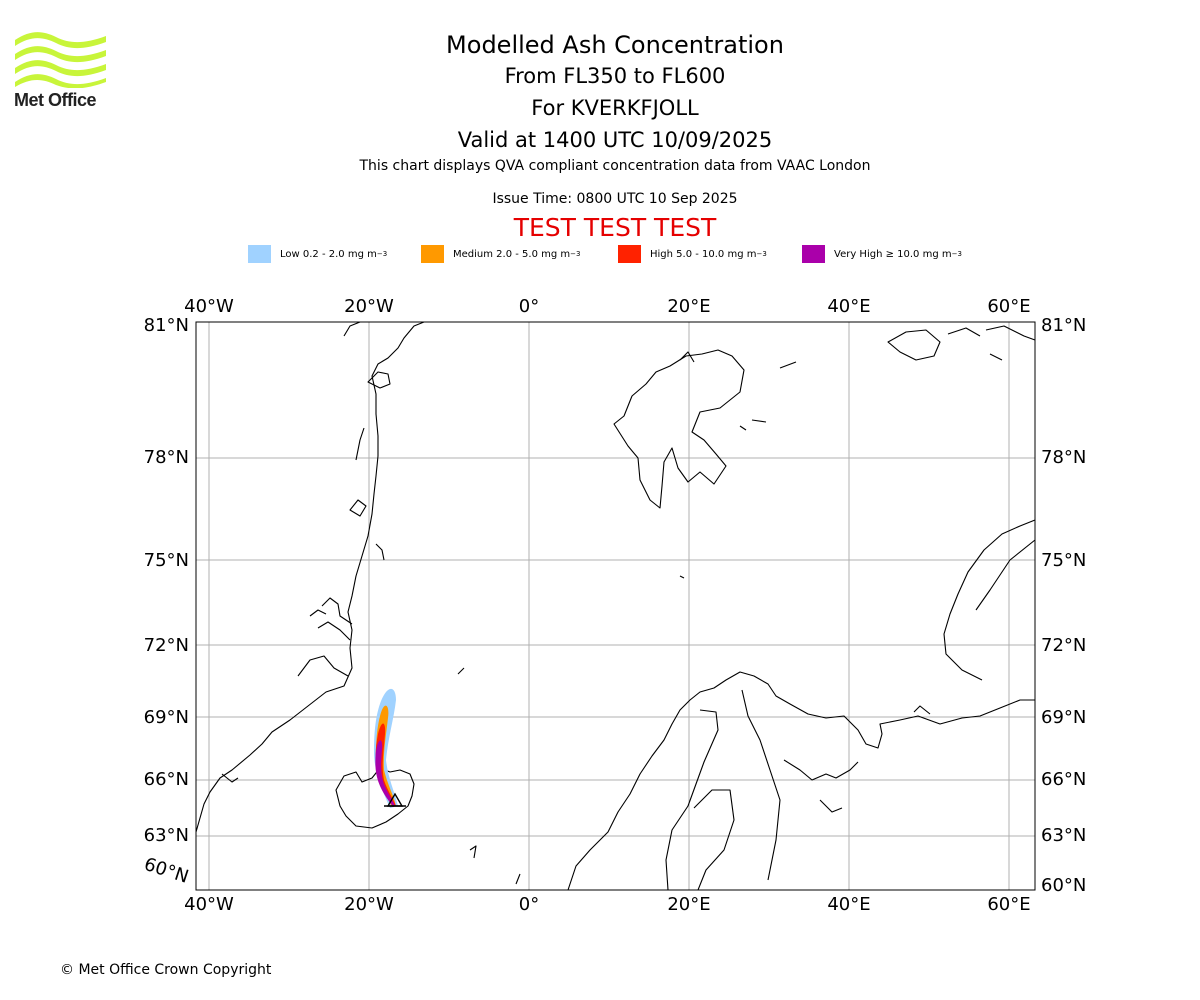 The height and width of the screenshot is (1000, 1200). What do you see at coordinates (166, 325) in the screenshot?
I see `lat-label-left: 81°N` at bounding box center [166, 325].